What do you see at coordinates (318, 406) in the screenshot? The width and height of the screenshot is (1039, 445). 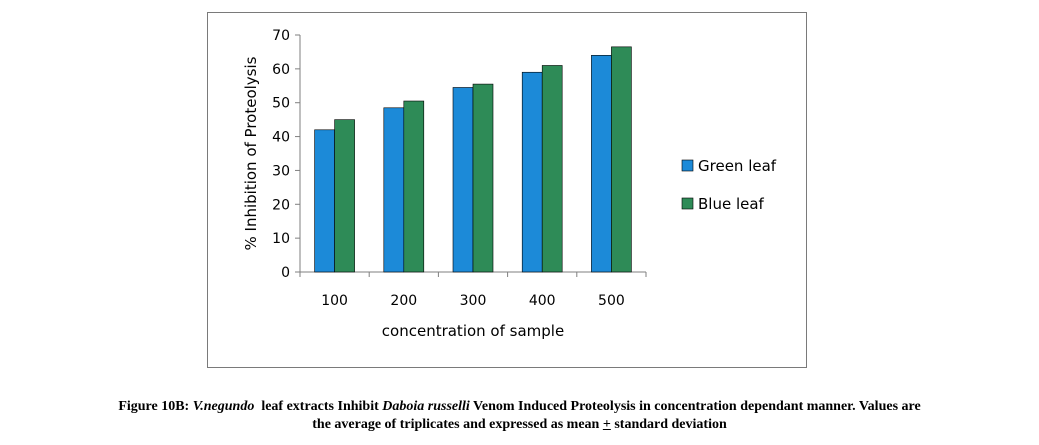 I see `caption-part1: leaf extracts Inhibit` at bounding box center [318, 406].